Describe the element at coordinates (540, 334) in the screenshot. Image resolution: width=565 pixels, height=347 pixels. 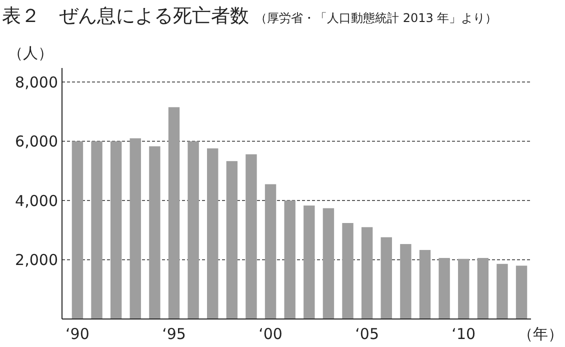
I see `x-axis-title: （年）` at that location.